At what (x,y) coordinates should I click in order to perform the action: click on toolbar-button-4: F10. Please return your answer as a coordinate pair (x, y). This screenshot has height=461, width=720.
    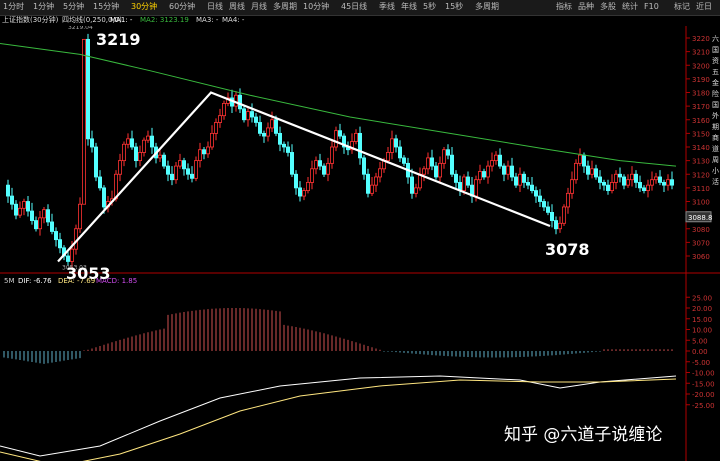
    Looking at the image, I should click on (651, 6).